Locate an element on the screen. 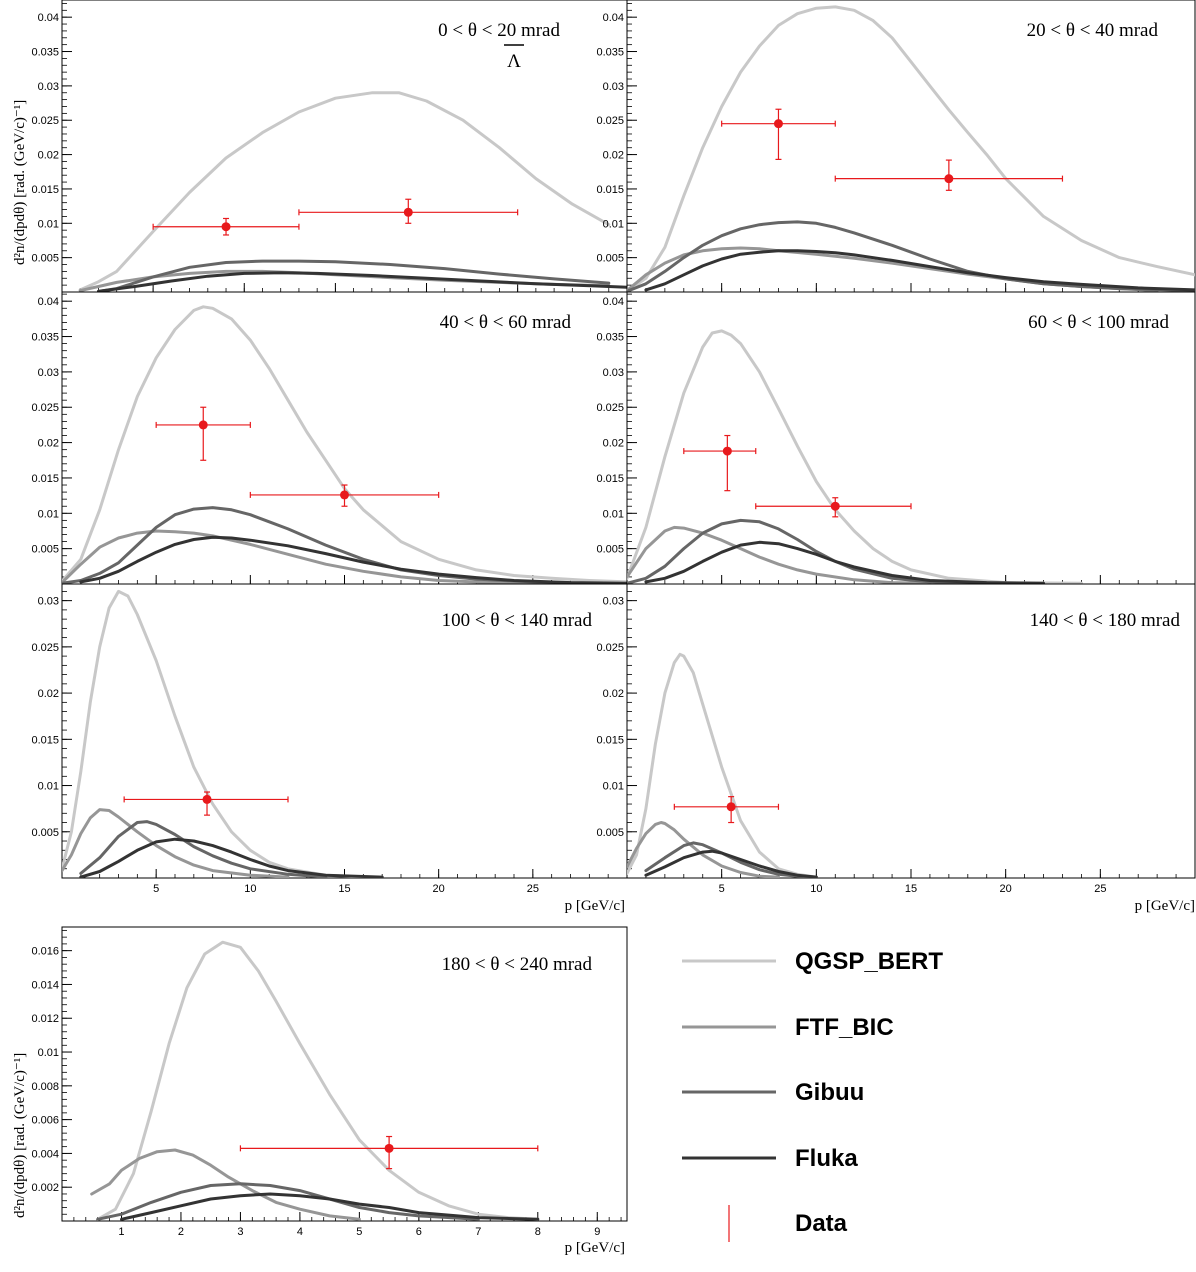 The width and height of the screenshot is (1196, 1272). x-axis-label: p [GeV/c] is located at coordinates (595, 906).